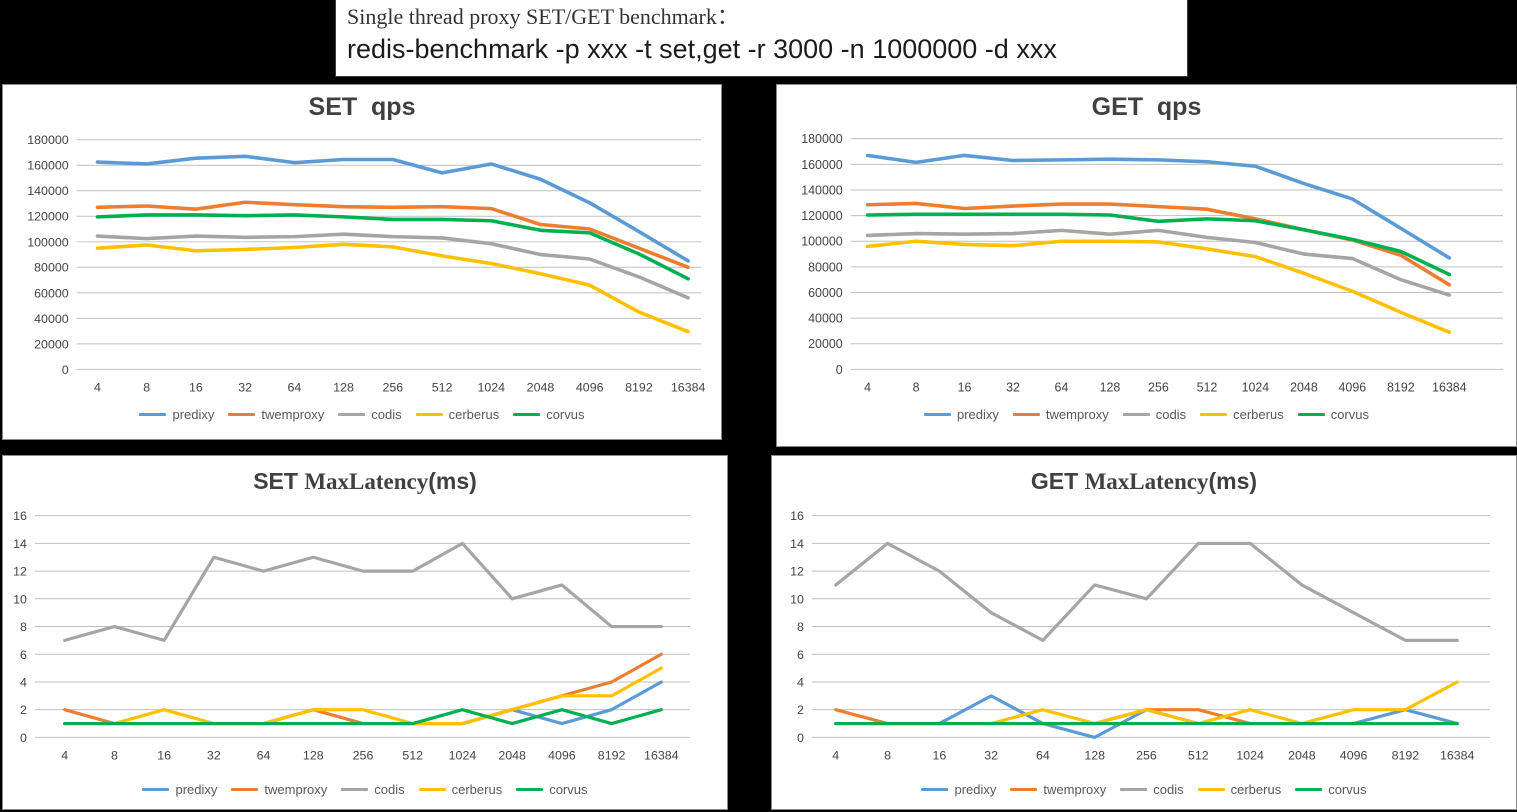  I want to click on chart-title-part: MaxLatency, so click(366, 481).